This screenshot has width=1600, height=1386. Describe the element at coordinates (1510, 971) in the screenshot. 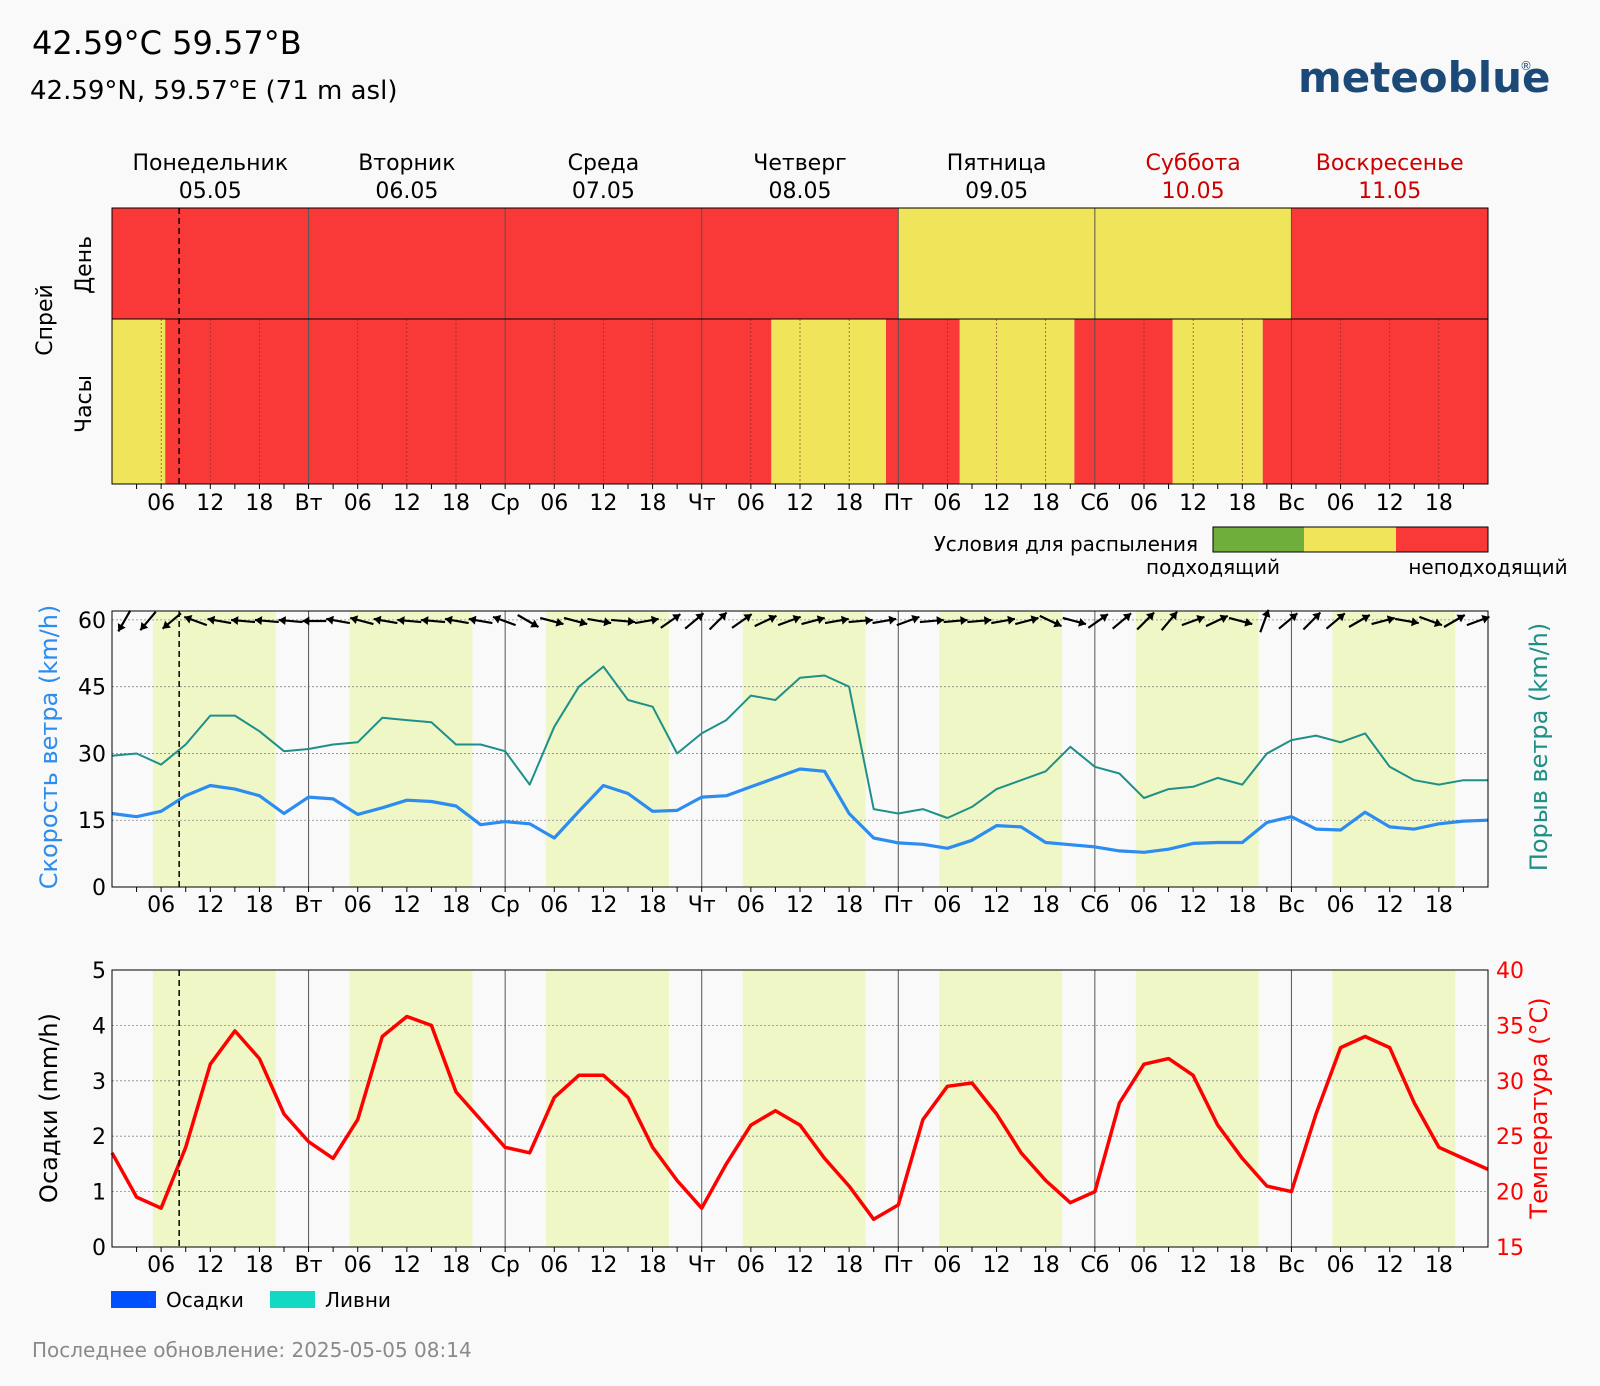

I see `temperature-y-tick: 40` at that location.